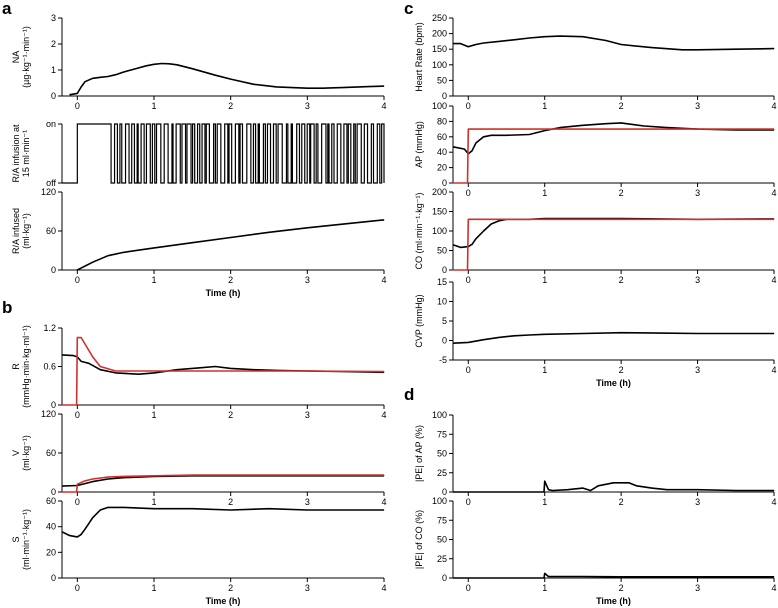 Image resolution: width=778 pixels, height=608 pixels. Describe the element at coordinates (613, 601) in the screenshot. I see `x-axis-label: Time (h)` at that location.